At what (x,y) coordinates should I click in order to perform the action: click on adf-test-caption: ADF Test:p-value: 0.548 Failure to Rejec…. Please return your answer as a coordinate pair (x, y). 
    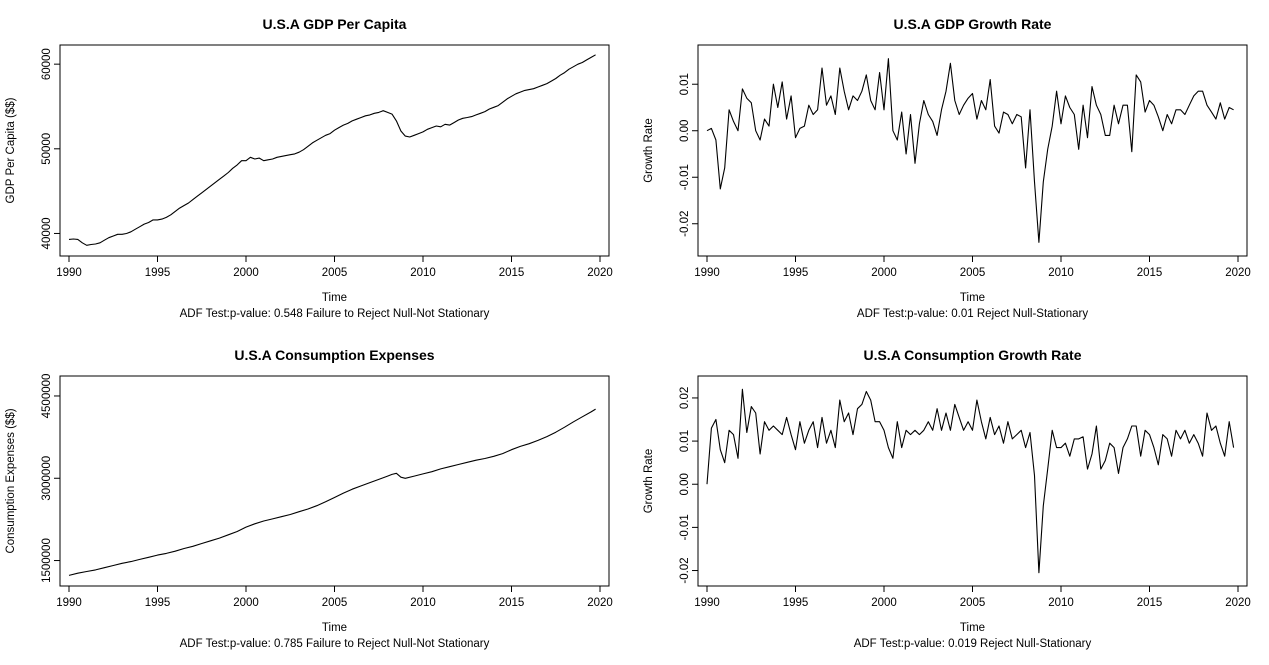
    Looking at the image, I should click on (335, 314).